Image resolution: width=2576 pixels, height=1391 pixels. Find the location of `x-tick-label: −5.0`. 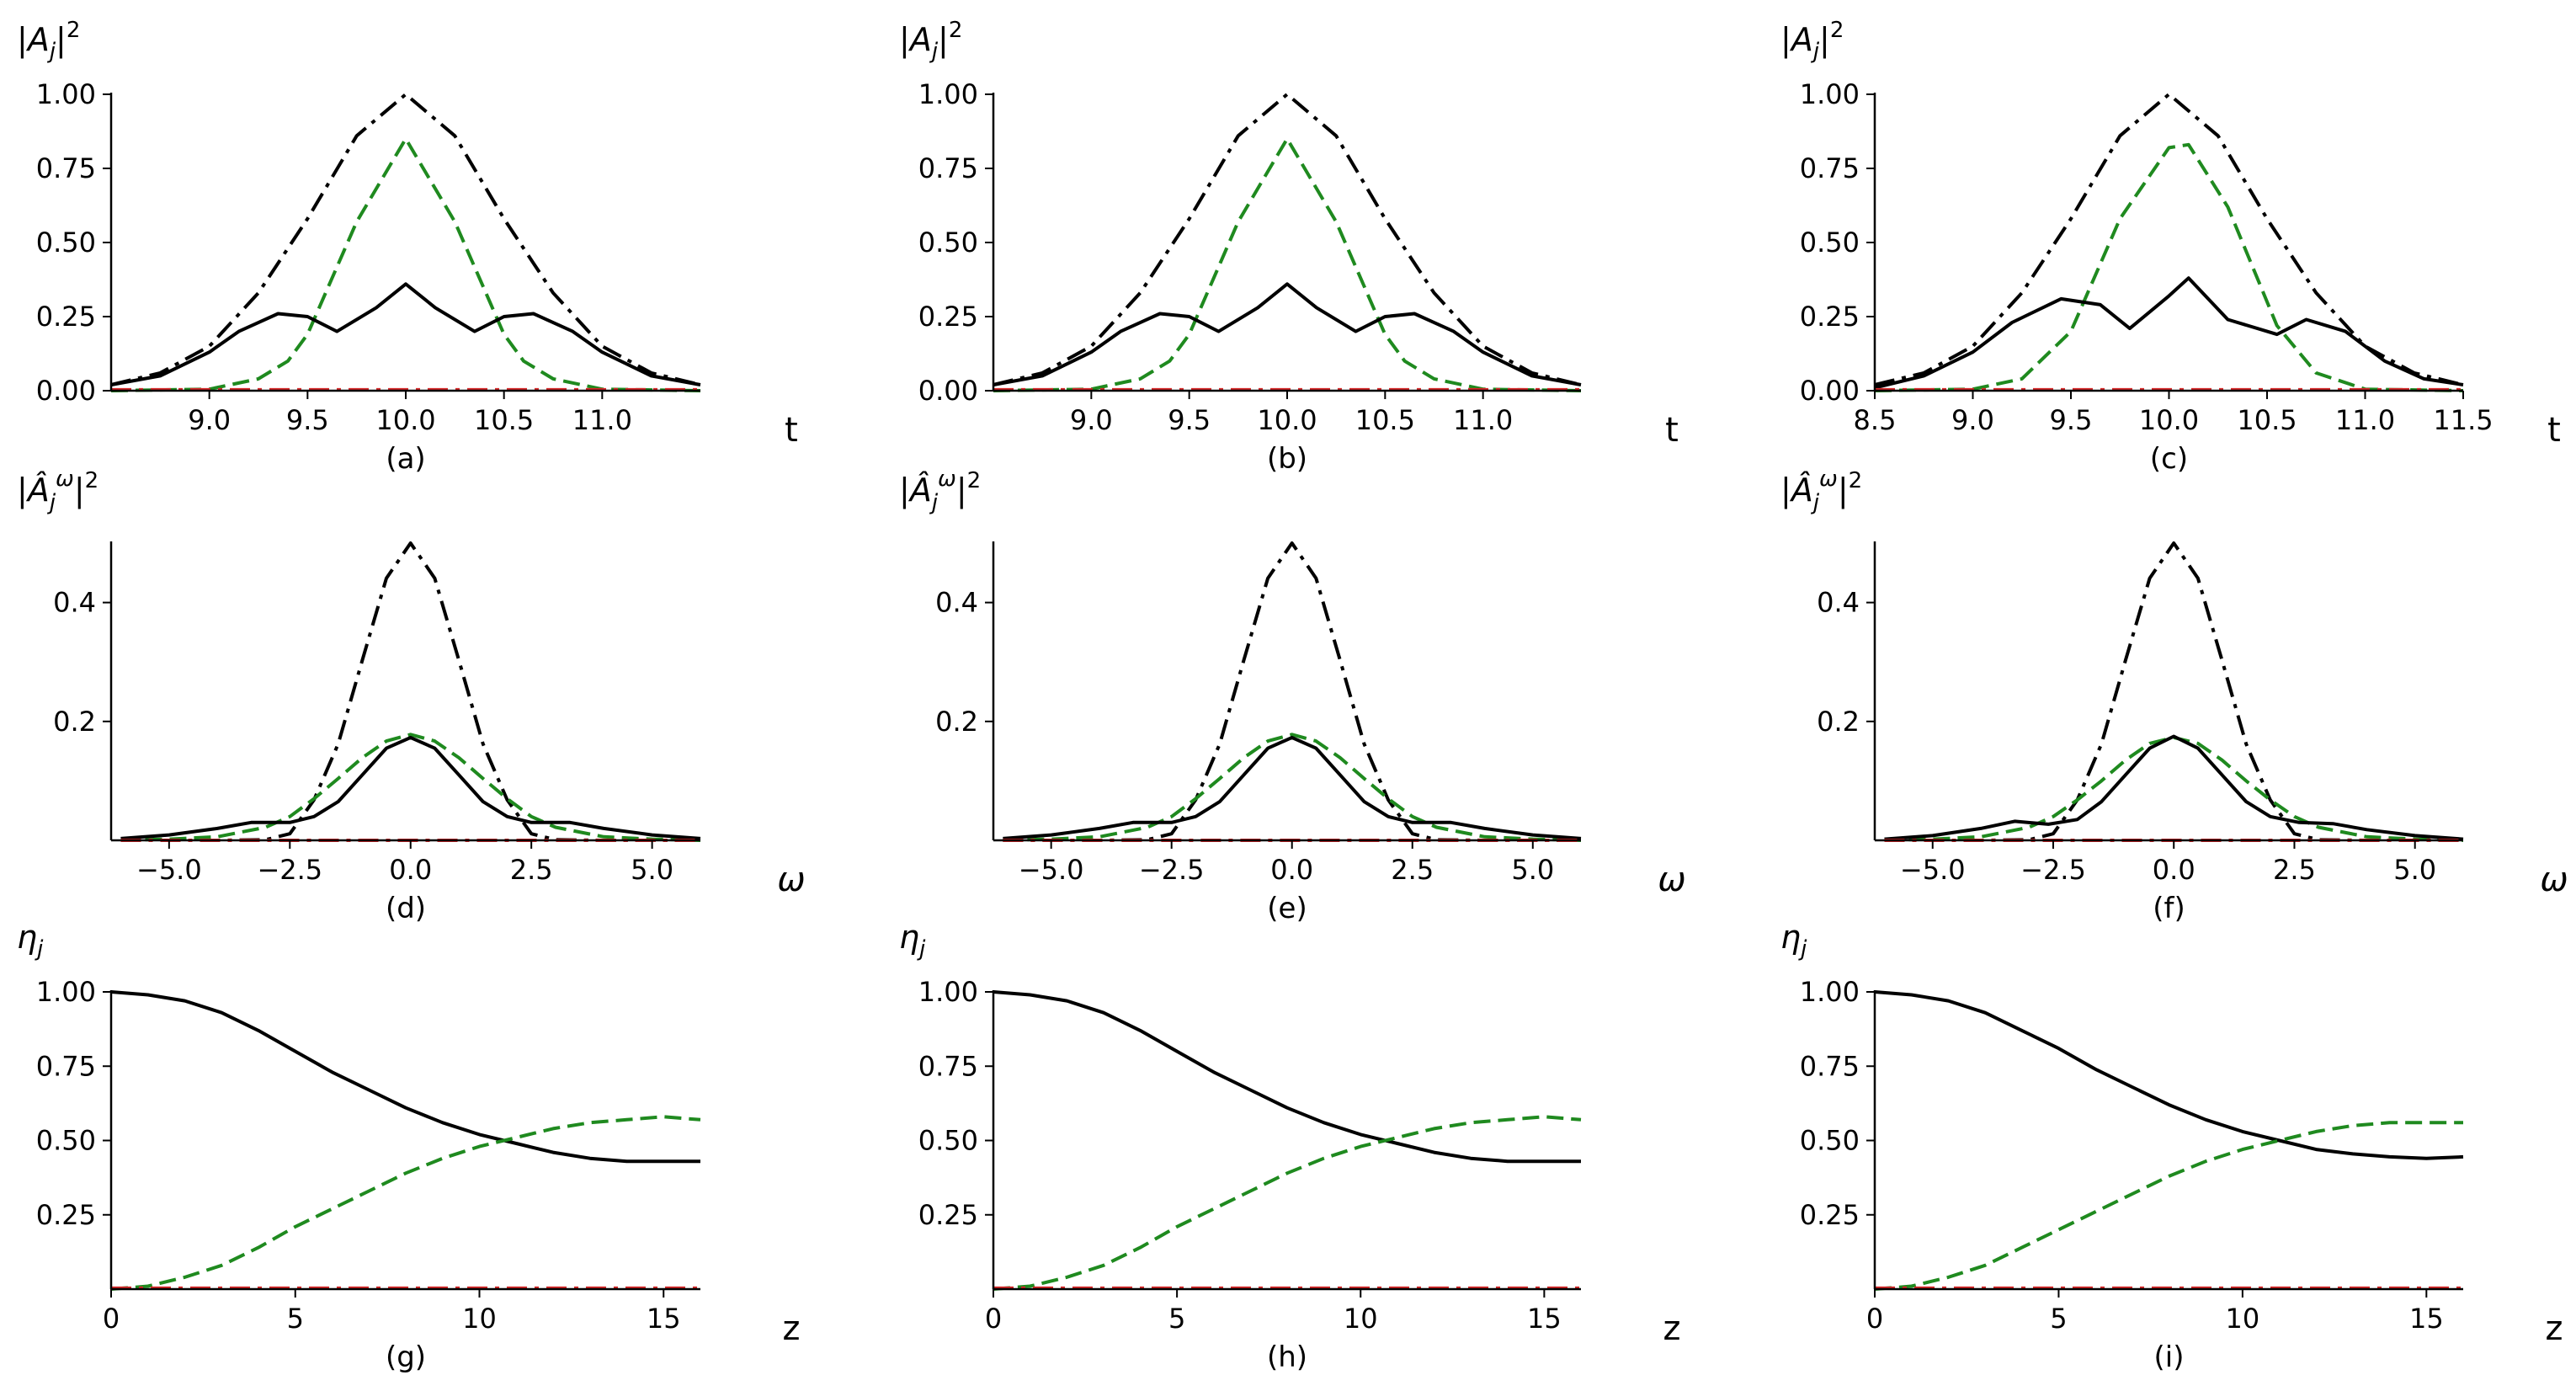

x-tick-label: −5.0 is located at coordinates (1051, 870).